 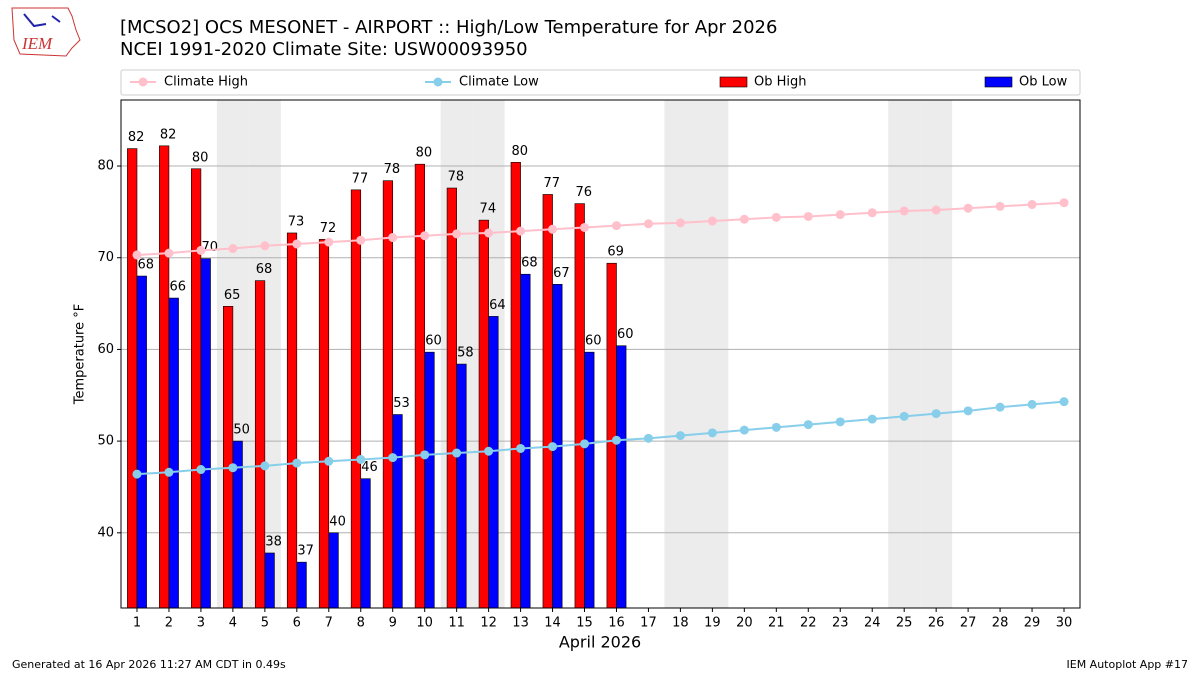 I want to click on data-label: 66, so click(x=177, y=287).